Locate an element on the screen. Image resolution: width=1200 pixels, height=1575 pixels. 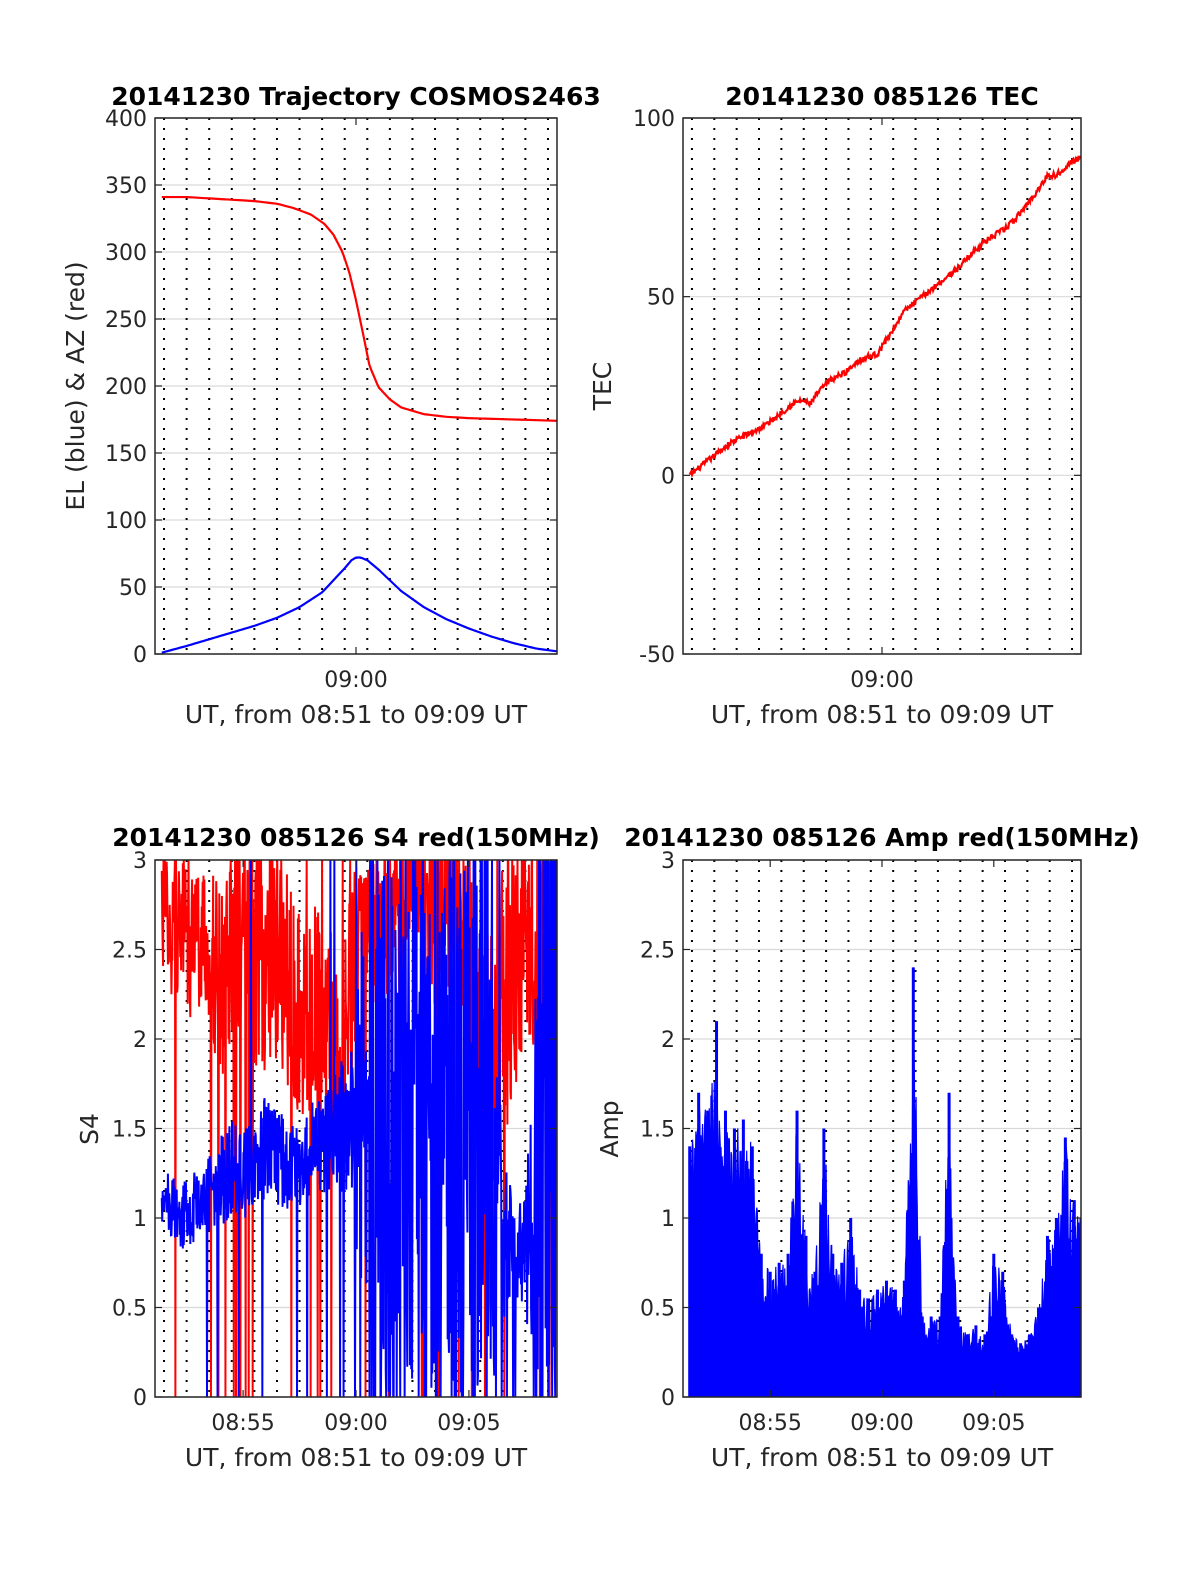
s4-series-group is located at coordinates (358, 1128).